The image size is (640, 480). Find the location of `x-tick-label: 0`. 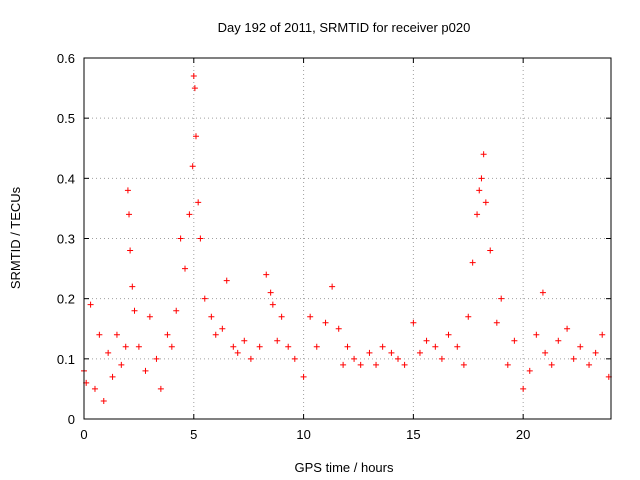

x-tick-label: 0 is located at coordinates (83, 434).